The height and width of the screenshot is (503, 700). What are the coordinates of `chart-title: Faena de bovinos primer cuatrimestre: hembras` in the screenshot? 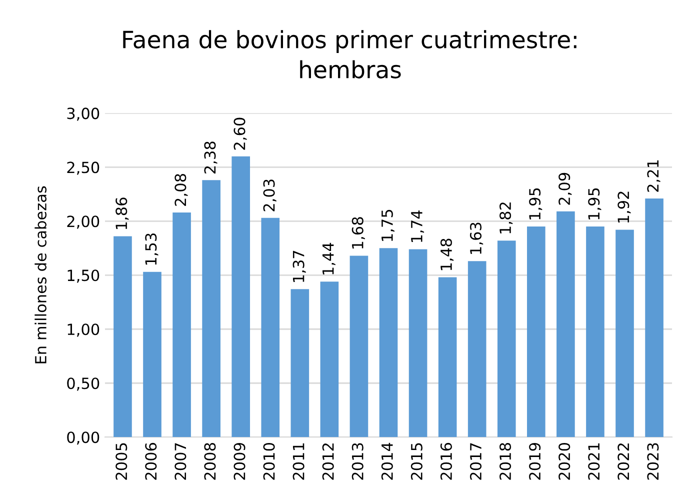 It's located at (349, 54).